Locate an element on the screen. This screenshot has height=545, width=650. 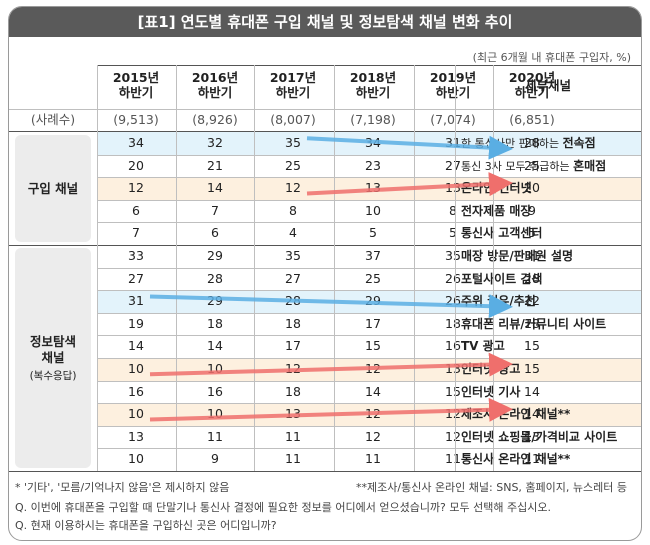
row-label: 매장 방문/판매원 설명 is located at coordinates (517, 256).